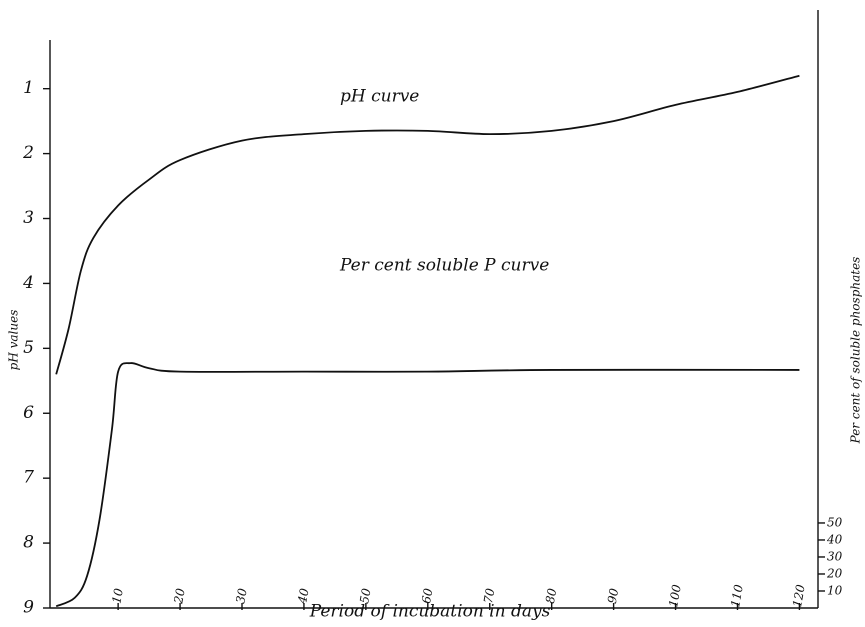 The image size is (865, 627). I want to click on x-tick-label: 120, so click(799, 595).